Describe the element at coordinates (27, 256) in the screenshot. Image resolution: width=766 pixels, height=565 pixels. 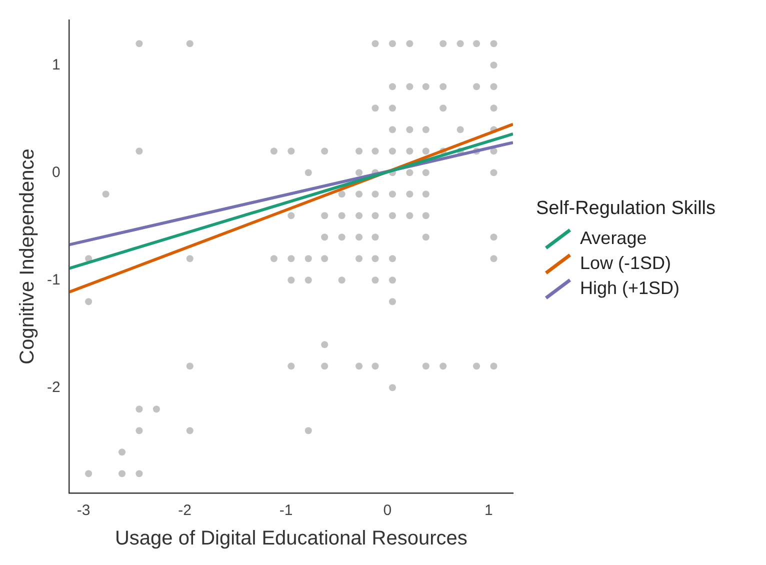
I see `y-axis-title: Cognitive Independence` at that location.